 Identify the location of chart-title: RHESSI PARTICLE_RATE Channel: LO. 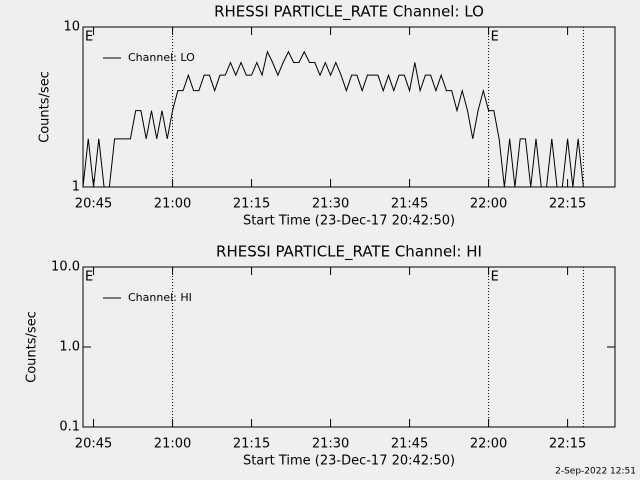
(349, 12).